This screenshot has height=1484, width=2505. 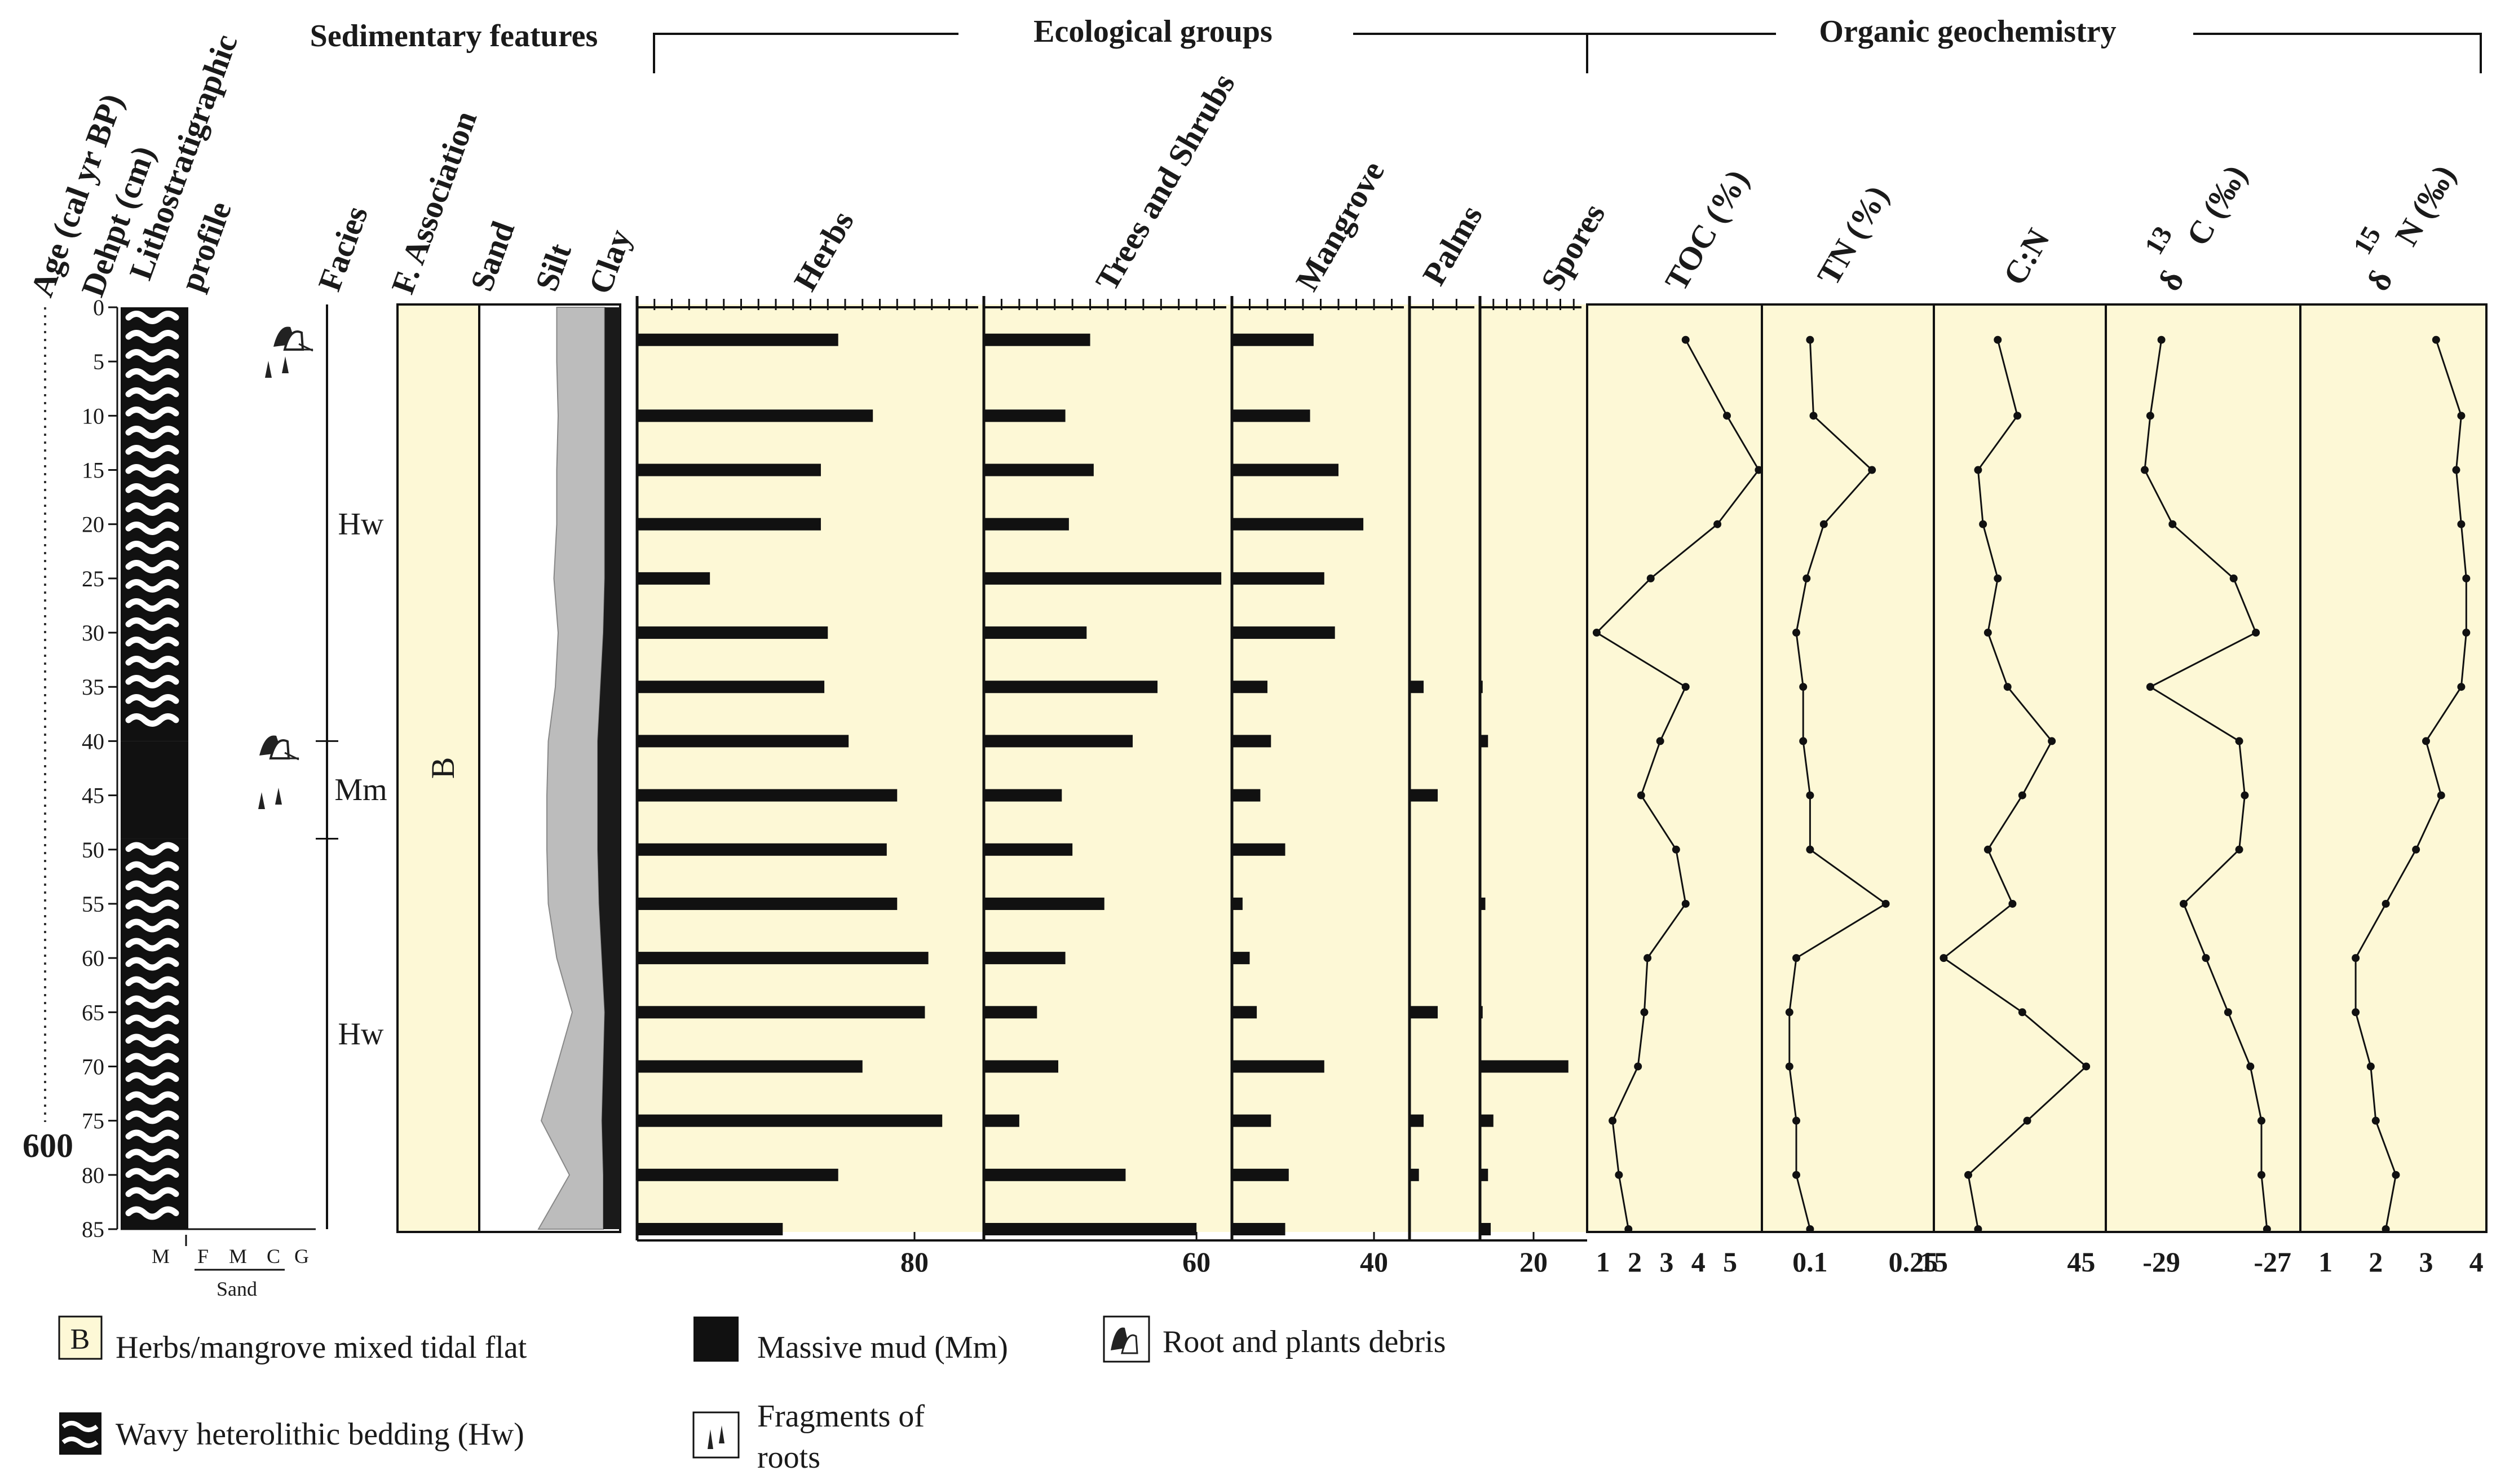 I want to click on geo-tick-label: 0.1, so click(x=1810, y=1262).